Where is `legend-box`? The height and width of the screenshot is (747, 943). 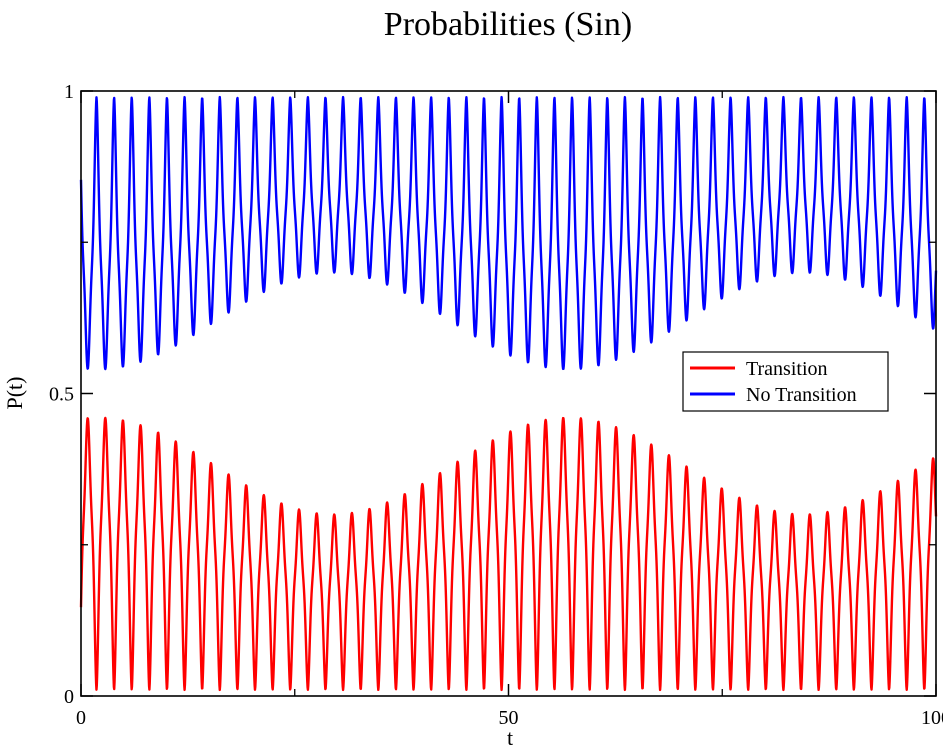
legend-box is located at coordinates (785, 381).